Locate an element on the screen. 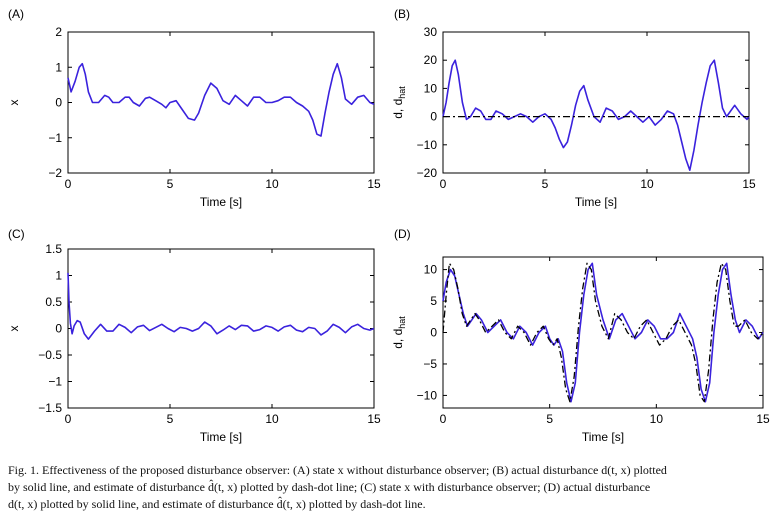 The width and height of the screenshot is (774, 517). y-tick-label: 20 is located at coordinates (431, 60).